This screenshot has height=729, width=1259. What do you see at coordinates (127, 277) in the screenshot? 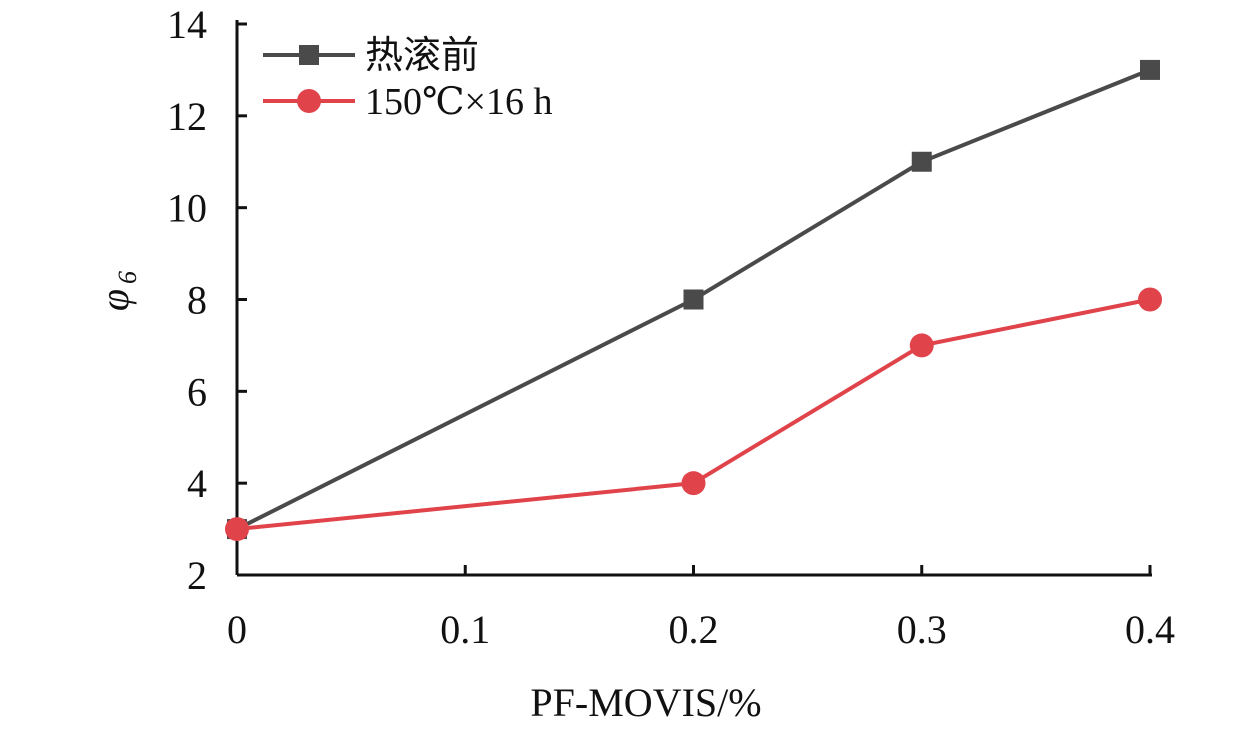
I see `y-axis-label-sub: 6` at bounding box center [127, 277].